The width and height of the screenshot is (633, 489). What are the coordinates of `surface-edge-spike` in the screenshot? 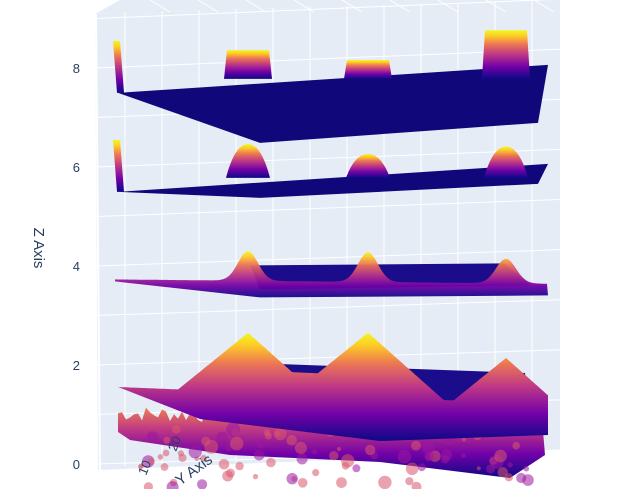 It's located at (118, 165).